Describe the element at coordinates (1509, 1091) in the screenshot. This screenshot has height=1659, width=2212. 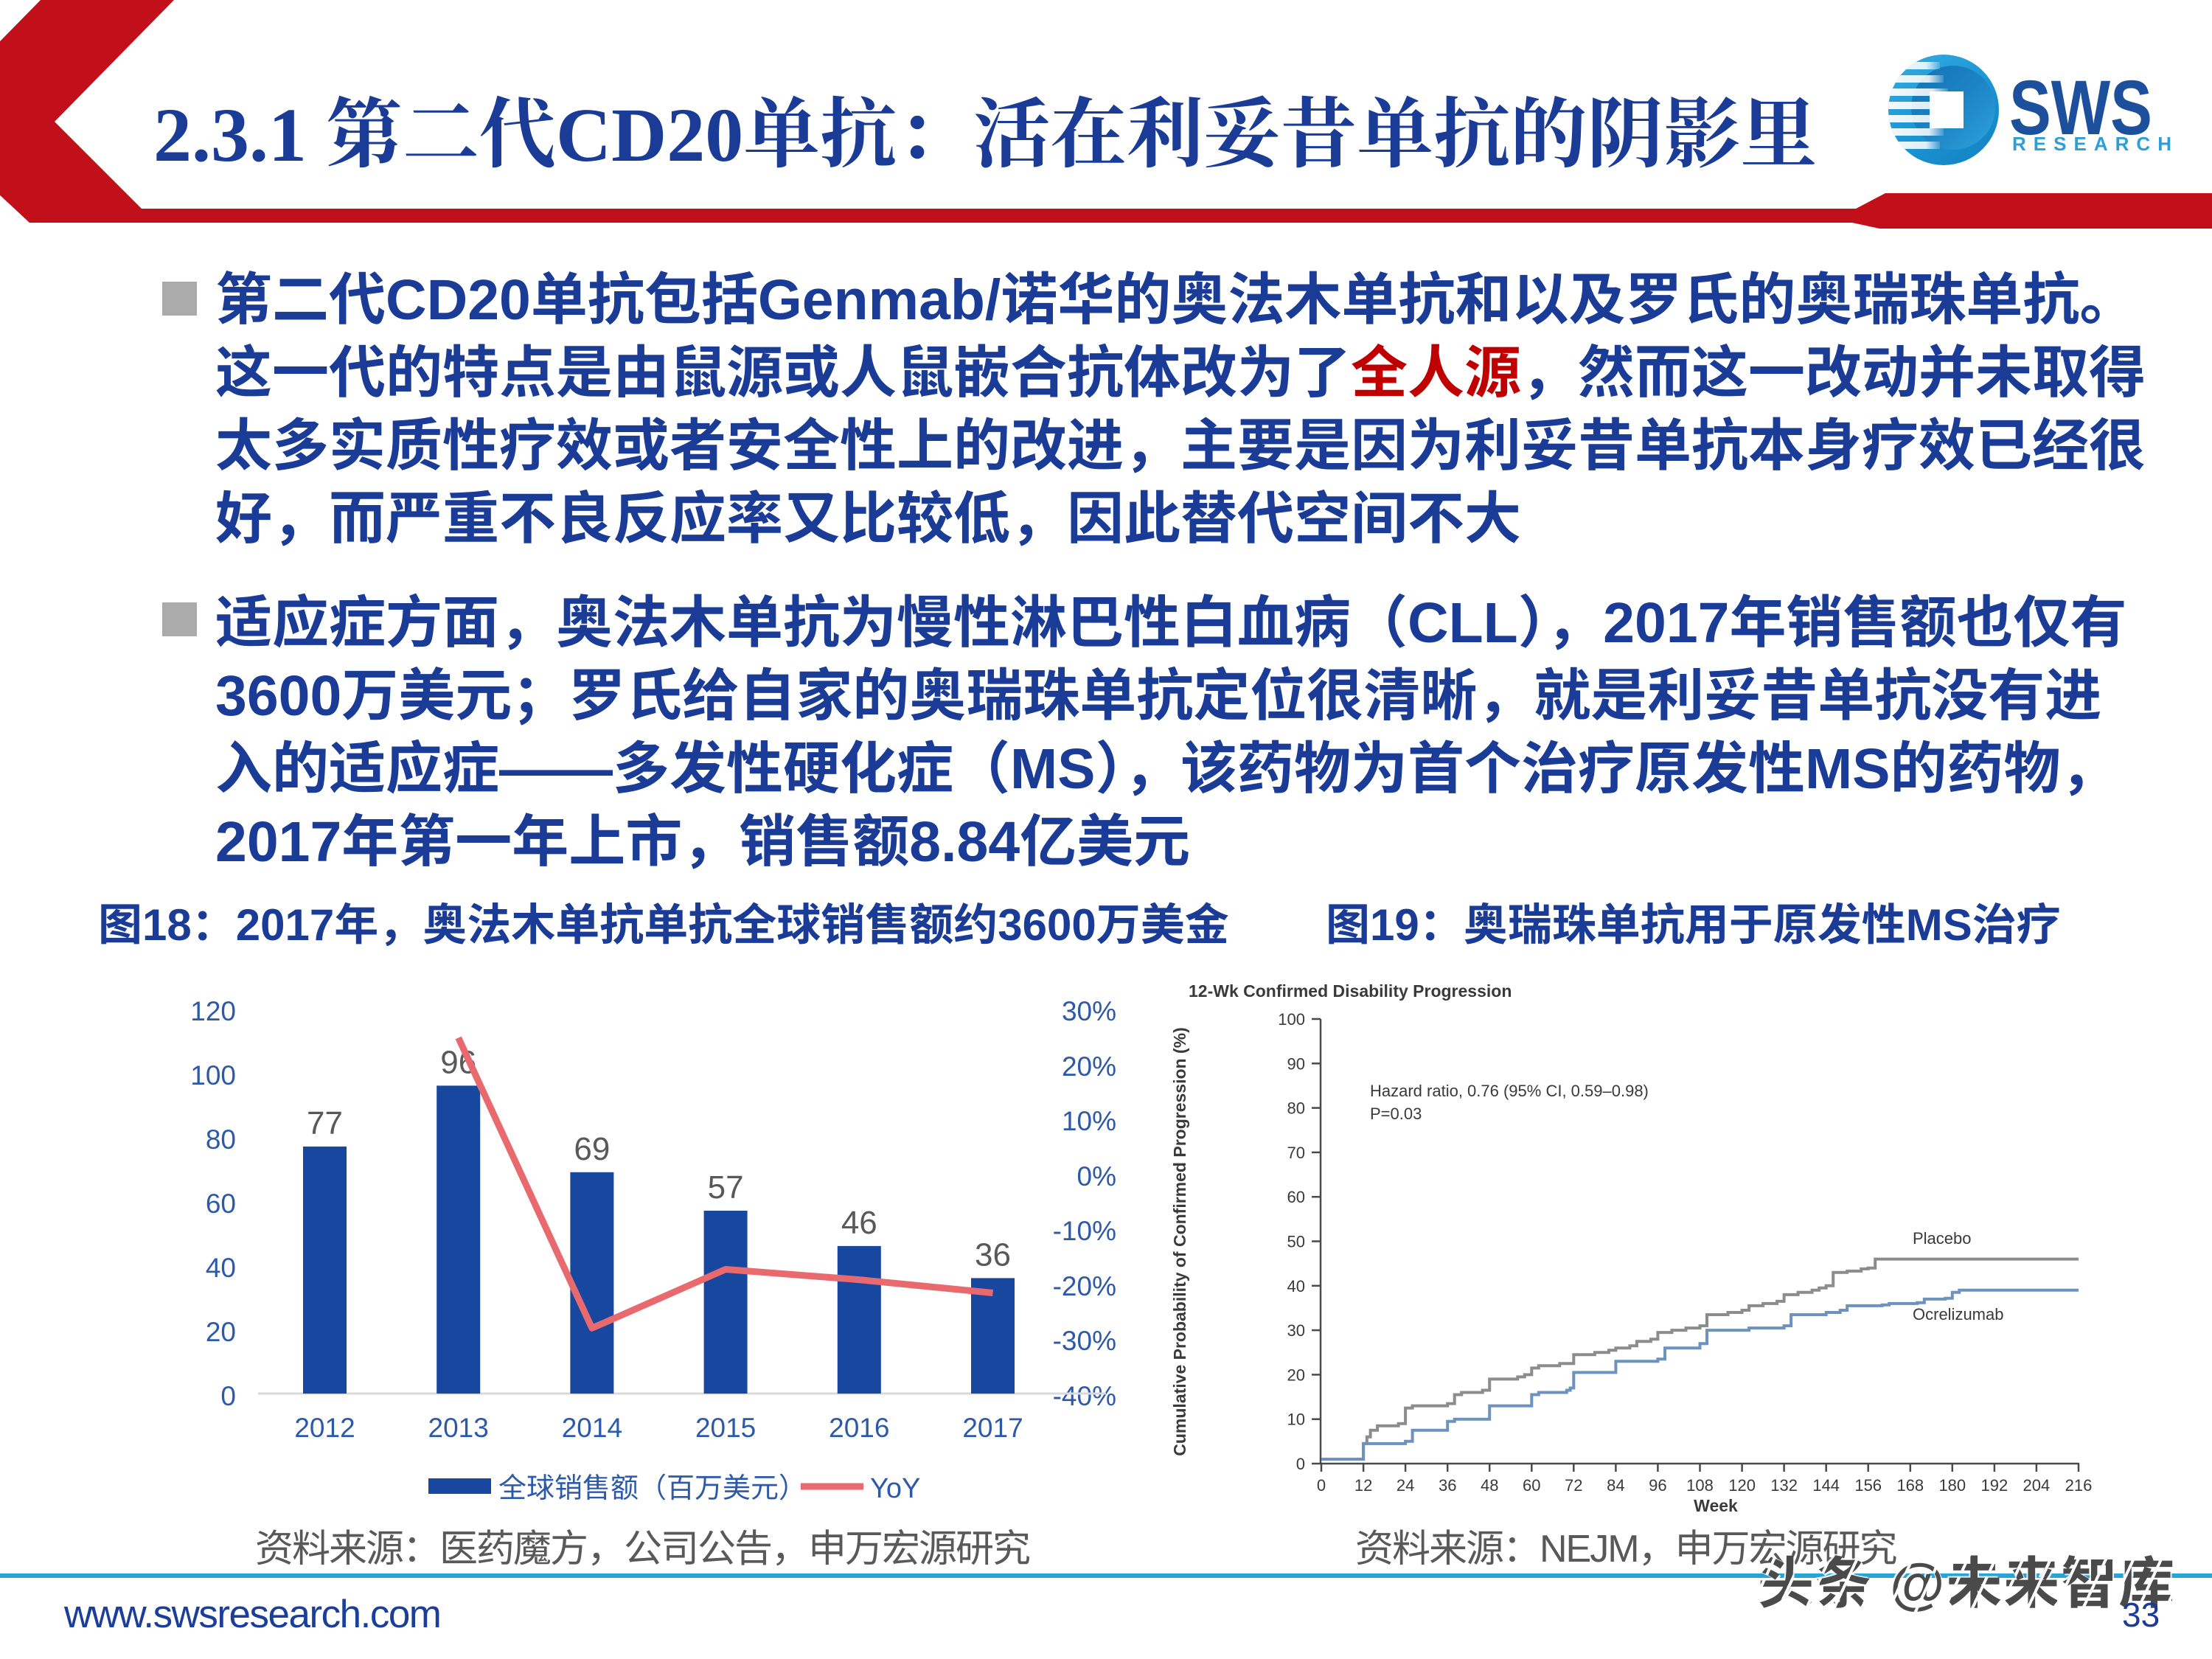
I see `svg-text:Hazard ratio, 0.76 (95% CI, 0.: Hazard ratio, 0.76 (95% CI, 0.59–0.98)` at that location.